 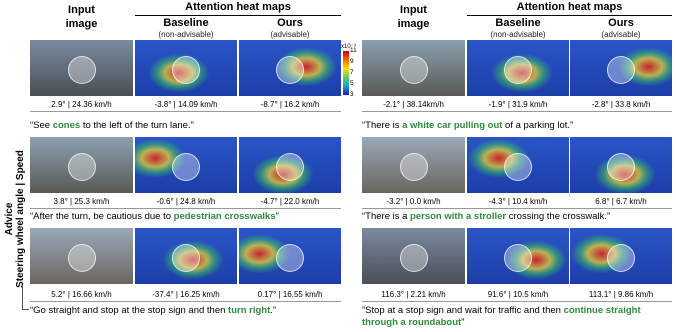 I want to click on side-label-line: Advice, so click(x=9, y=219).